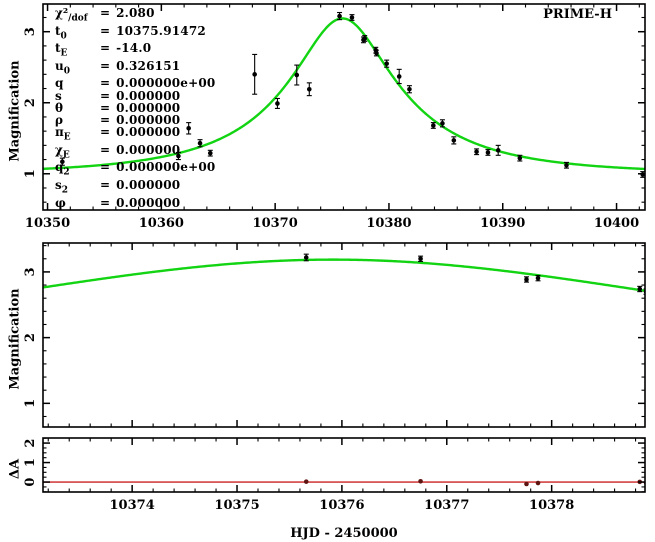 Image resolution: width=655 pixels, height=542 pixels. What do you see at coordinates (118, 119) in the screenshot?
I see `param-row: ρ = 0.000000` at bounding box center [118, 119].